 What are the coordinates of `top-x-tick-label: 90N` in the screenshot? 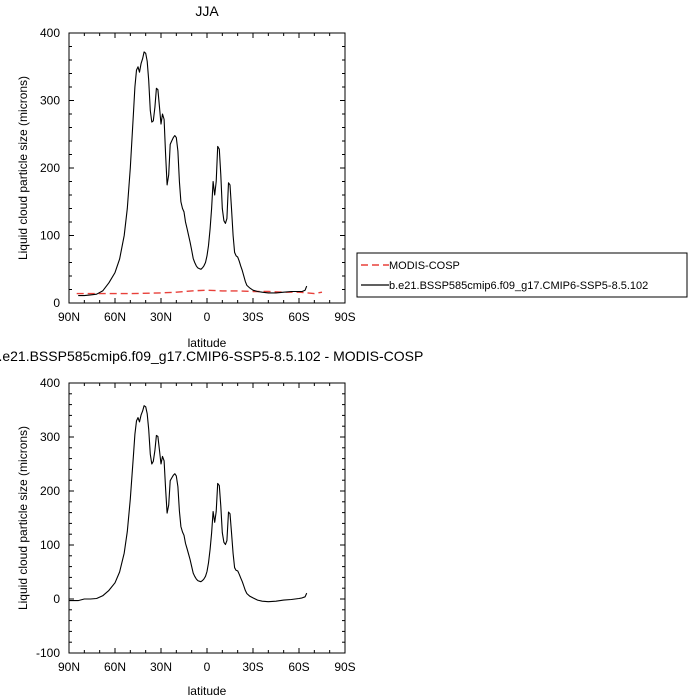 It's located at (69, 317).